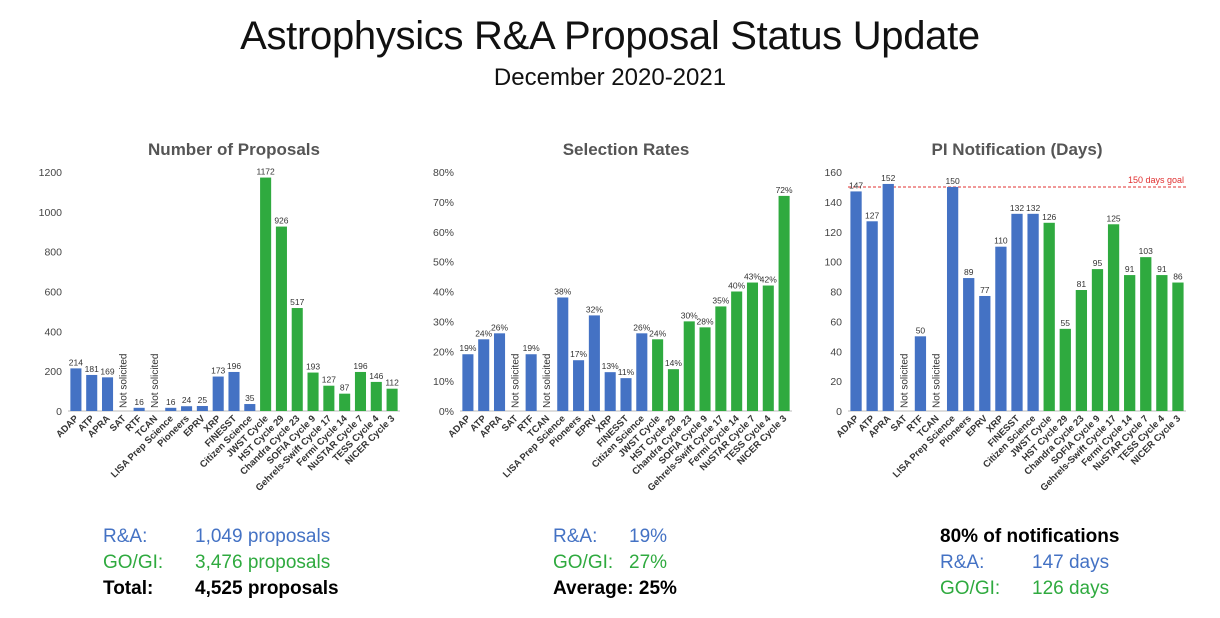  Describe the element at coordinates (1071, 588) in the screenshot. I see `summary-value: 126 days` at that location.